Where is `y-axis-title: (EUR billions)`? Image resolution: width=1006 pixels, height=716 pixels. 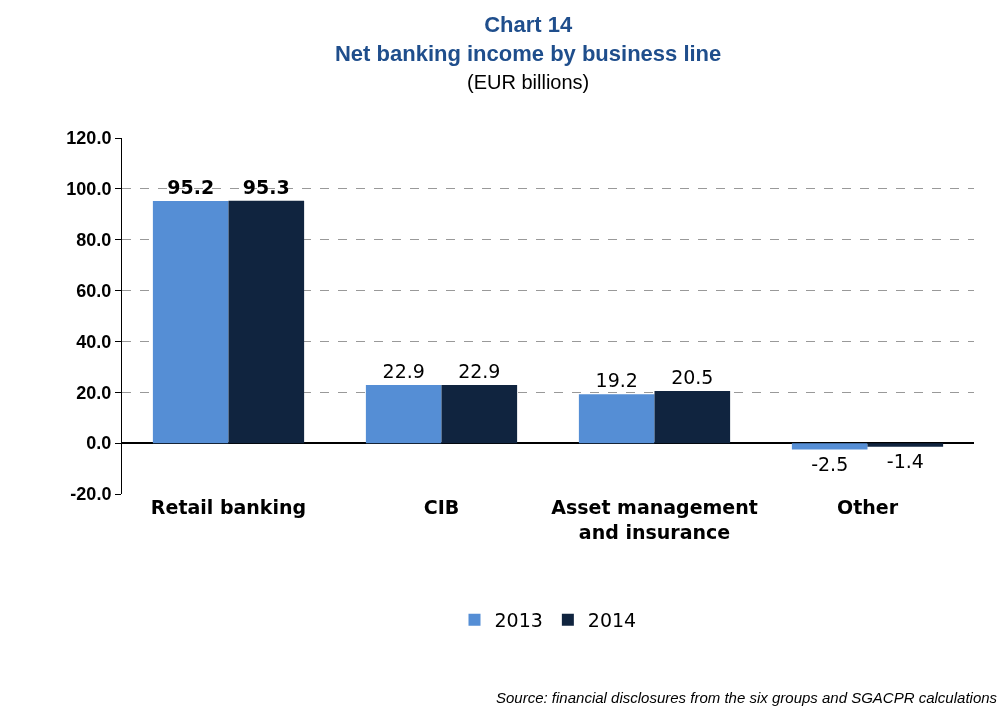 y-axis-title: (EUR billions) is located at coordinates (528, 82).